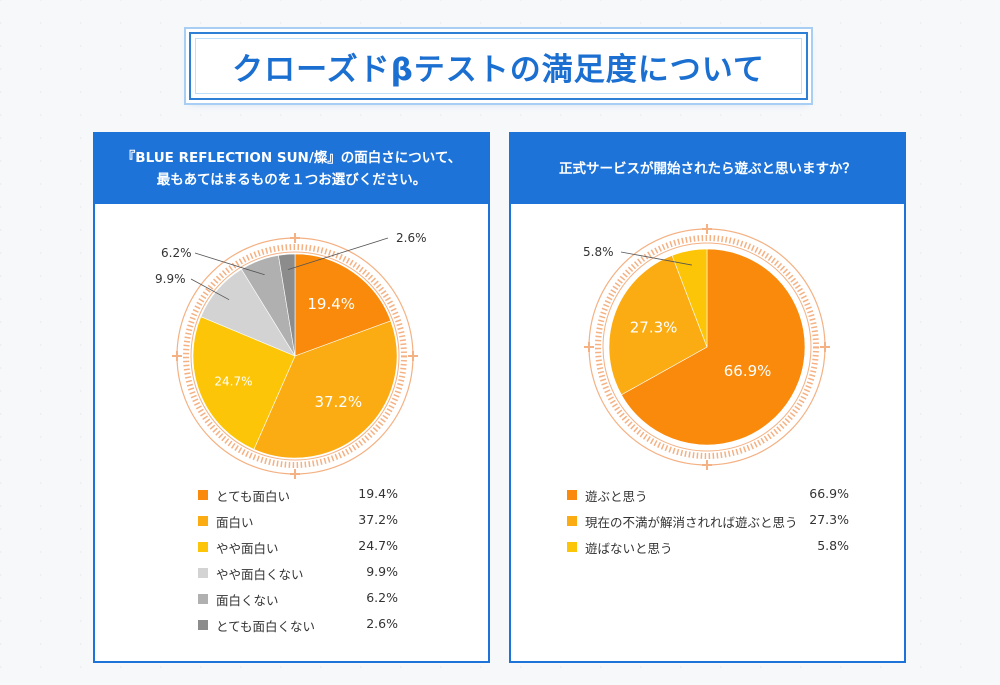 The width and height of the screenshot is (1000, 685). What do you see at coordinates (708, 497) in the screenshot?
I see `legend-item: 遊ぶと思う 66.9%` at bounding box center [708, 497].